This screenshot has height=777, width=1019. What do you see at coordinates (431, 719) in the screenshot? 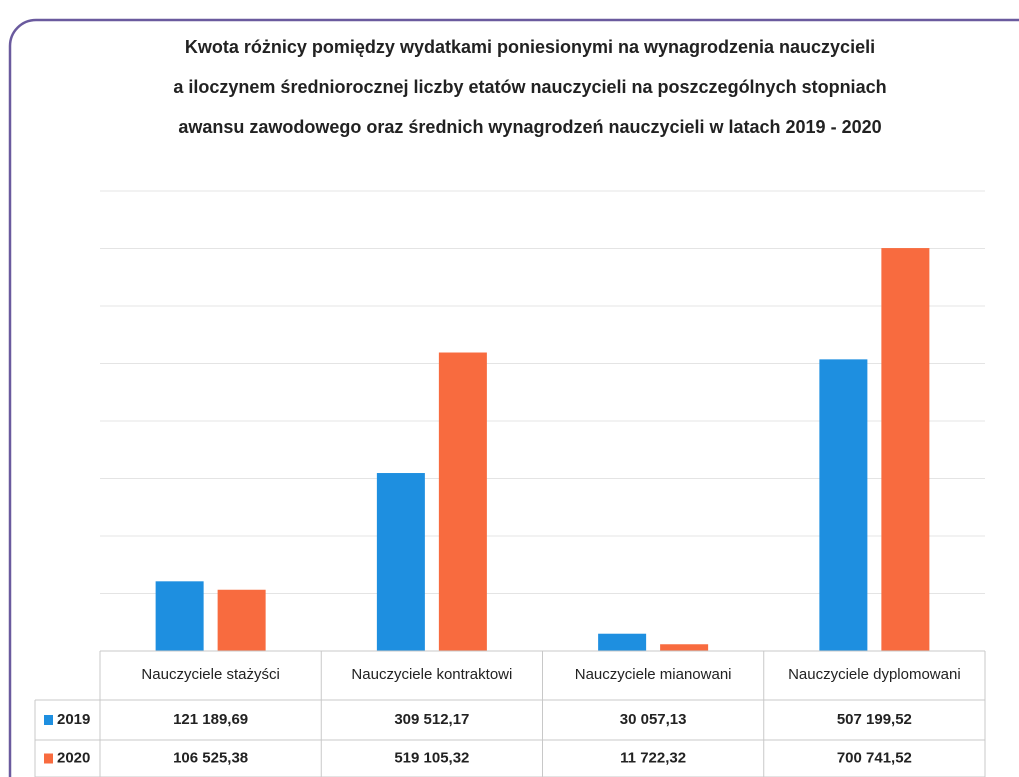
I see `value-label: 309 512,17` at bounding box center [431, 719].